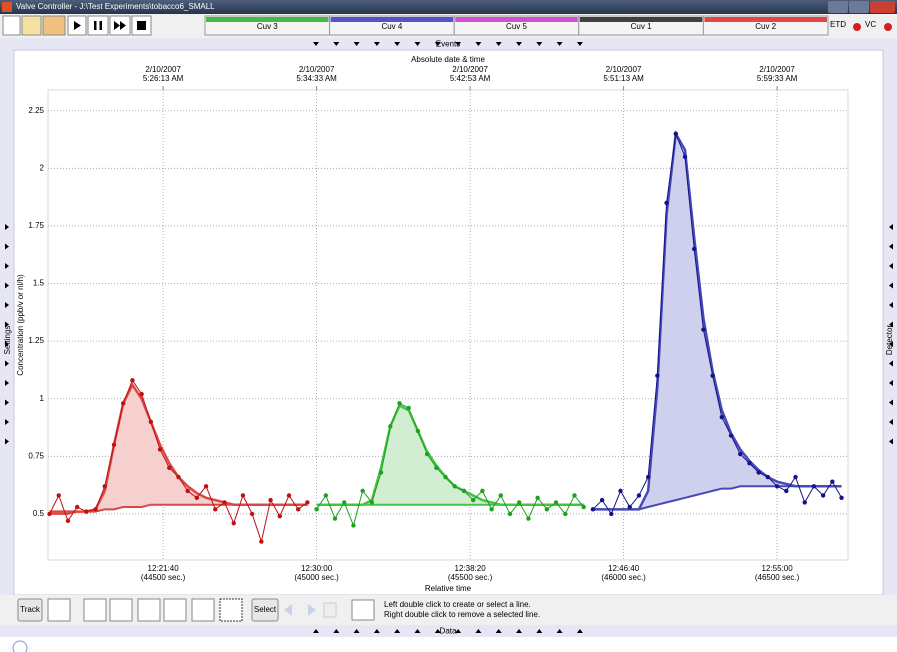 The image size is (897, 652). What do you see at coordinates (288, 610) in the screenshot?
I see `previous-button` at bounding box center [288, 610].